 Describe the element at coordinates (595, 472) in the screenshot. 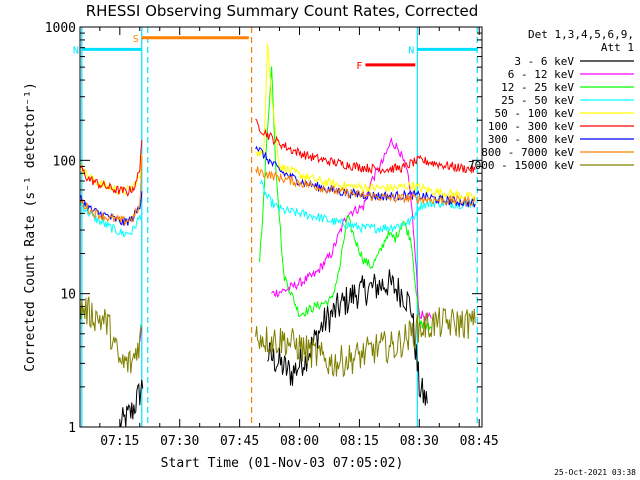

I see `footer-date: 25-Oct-2021 03:38` at that location.